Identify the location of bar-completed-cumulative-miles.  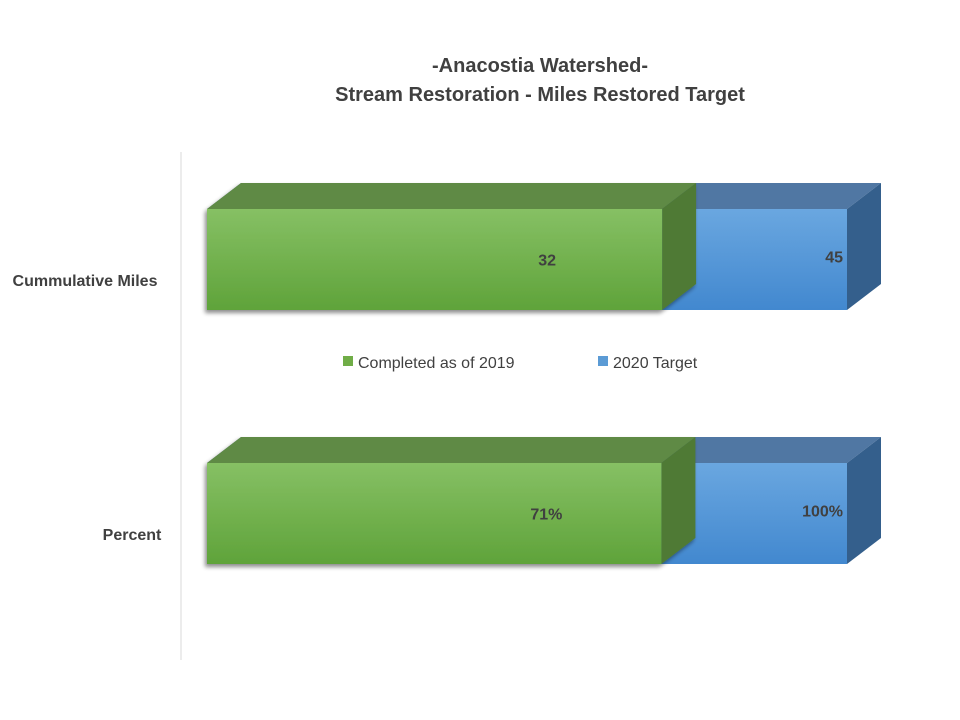
(452, 246).